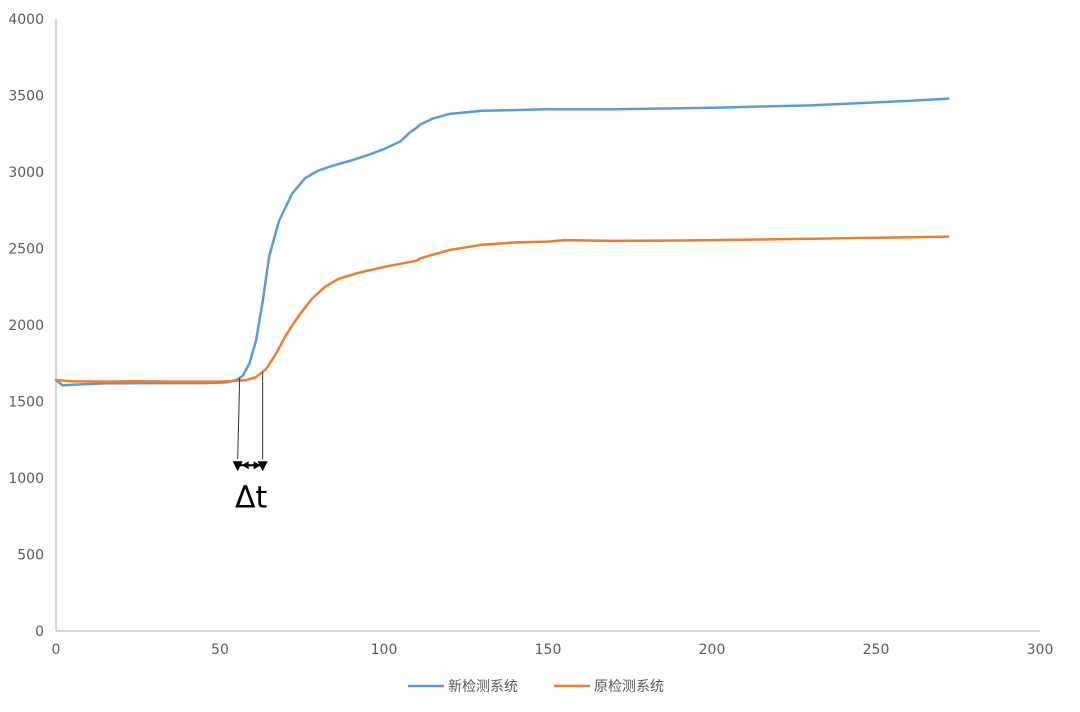 The image size is (1080, 712). Describe the element at coordinates (26, 250) in the screenshot. I see `y-tick-label: 2500` at that location.